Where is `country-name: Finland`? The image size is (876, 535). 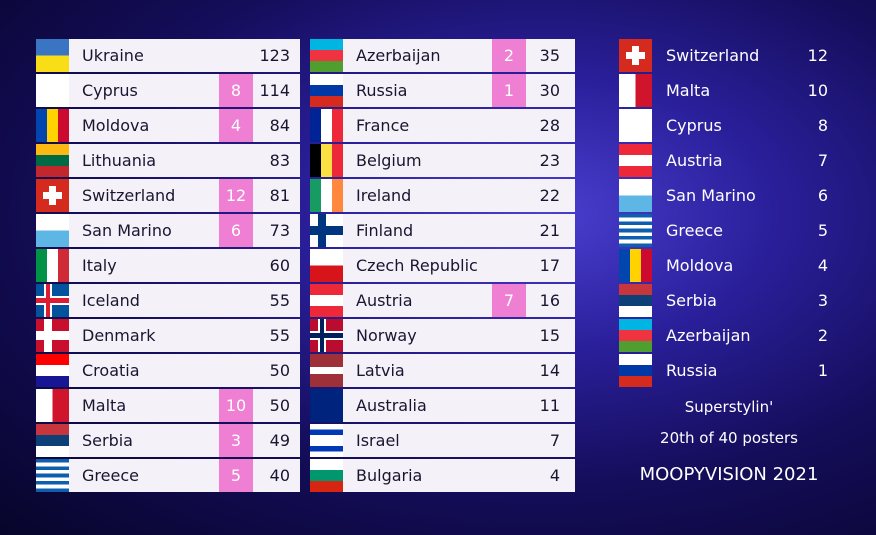
country-name: Finland is located at coordinates (385, 230).